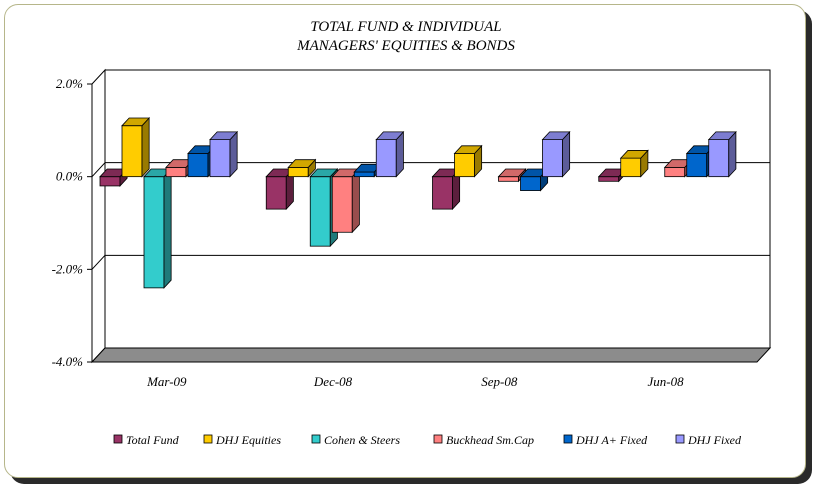 This screenshot has width=816, height=486. I want to click on legend-item: DHJ Fixed, so click(708, 440).